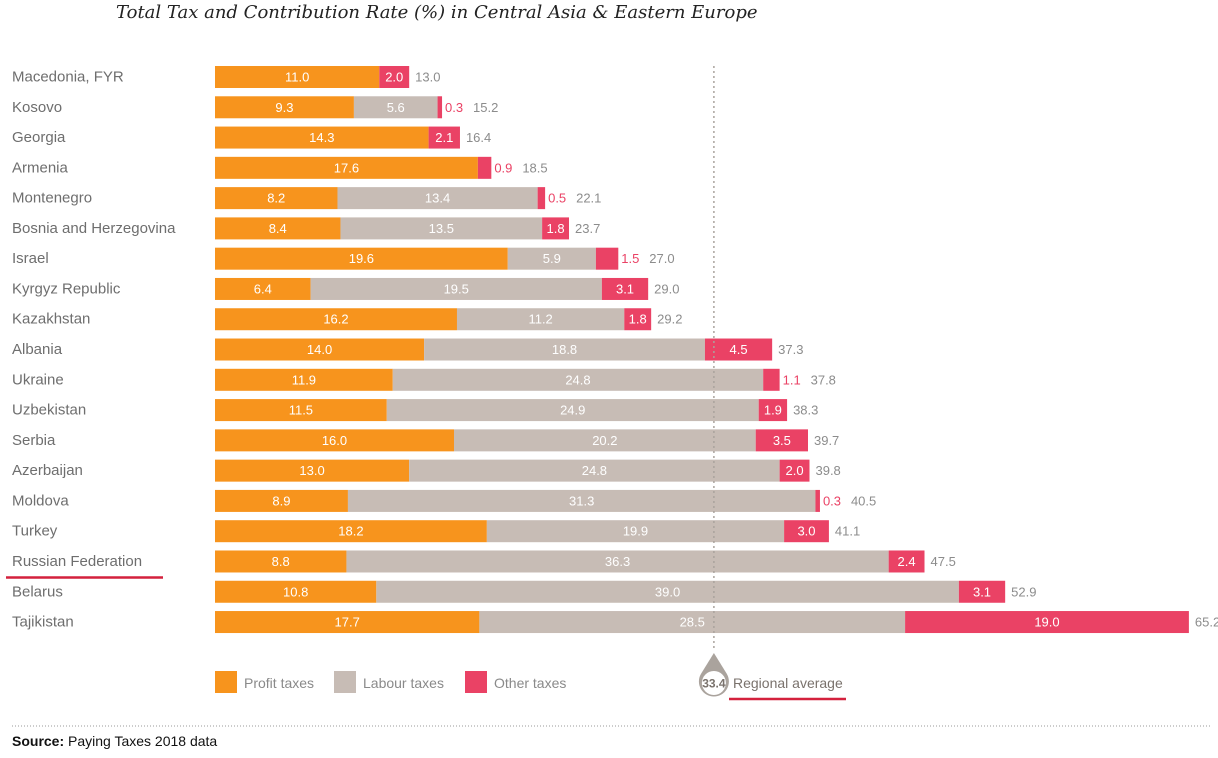 The image size is (1218, 758). I want to click on total-label: 18.5, so click(534, 167).